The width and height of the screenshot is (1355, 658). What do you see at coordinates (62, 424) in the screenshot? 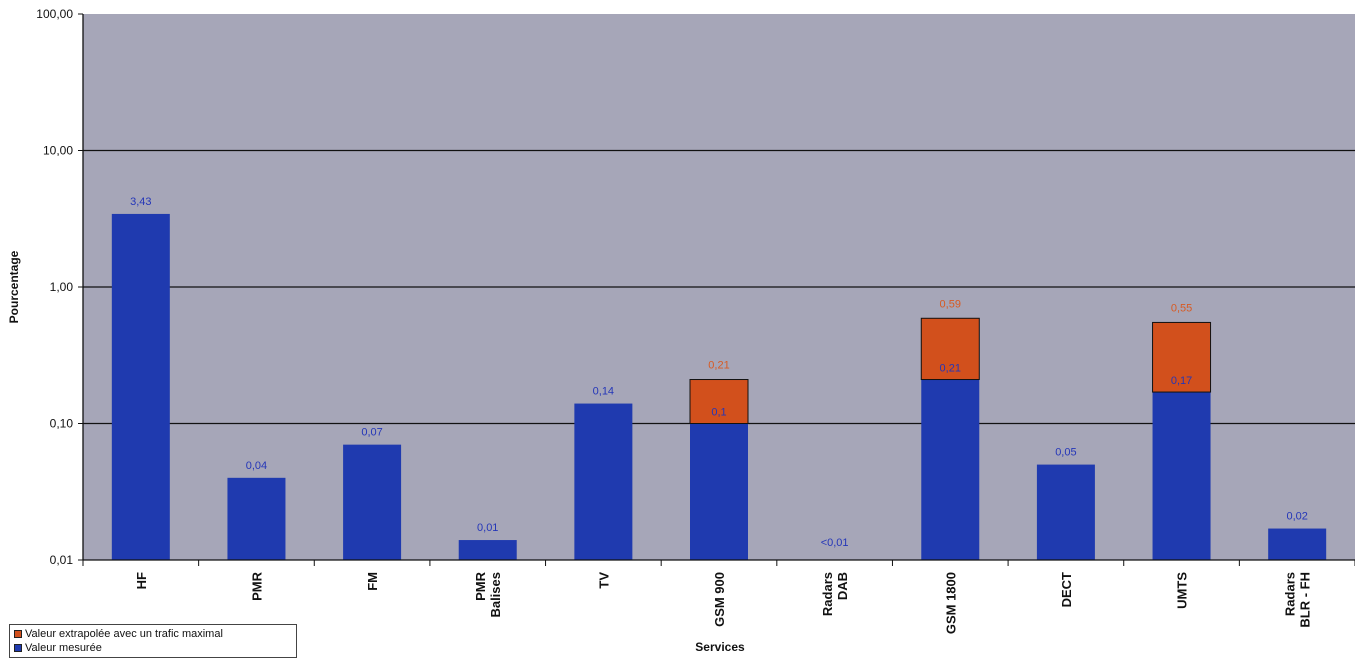
I see `y-tick-label: 0,10` at bounding box center [62, 424].